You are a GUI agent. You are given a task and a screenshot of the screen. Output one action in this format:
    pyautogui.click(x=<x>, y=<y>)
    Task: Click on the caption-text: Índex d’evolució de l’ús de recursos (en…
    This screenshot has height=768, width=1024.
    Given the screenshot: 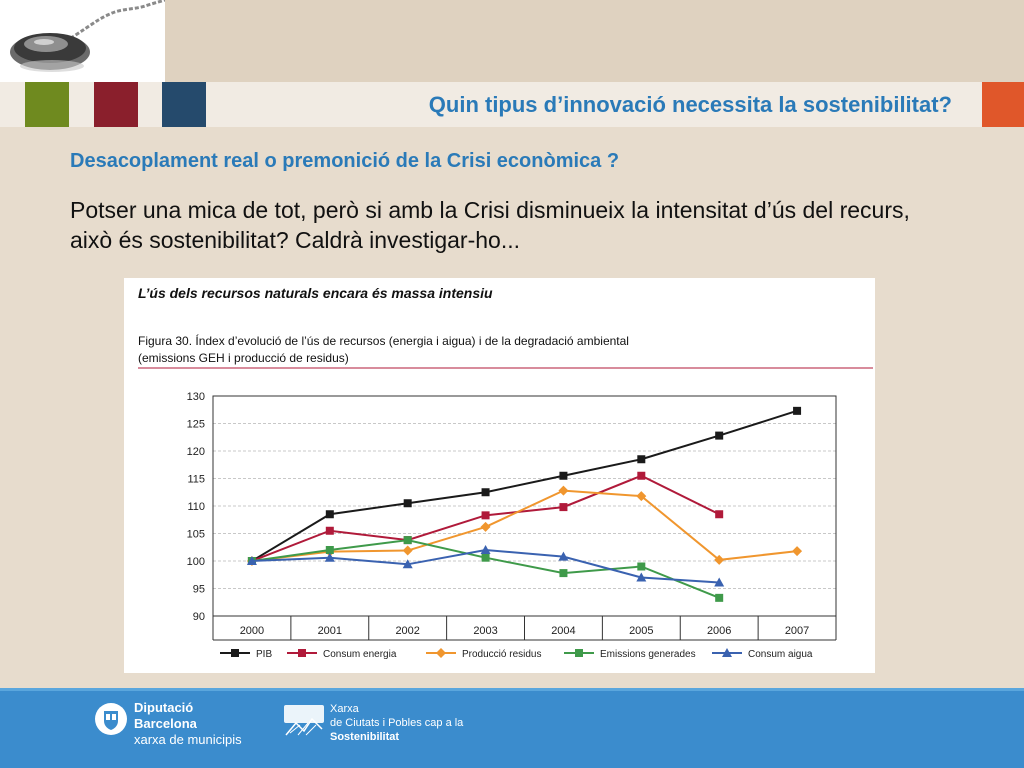 What is the action you would take?
    pyautogui.click(x=410, y=340)
    